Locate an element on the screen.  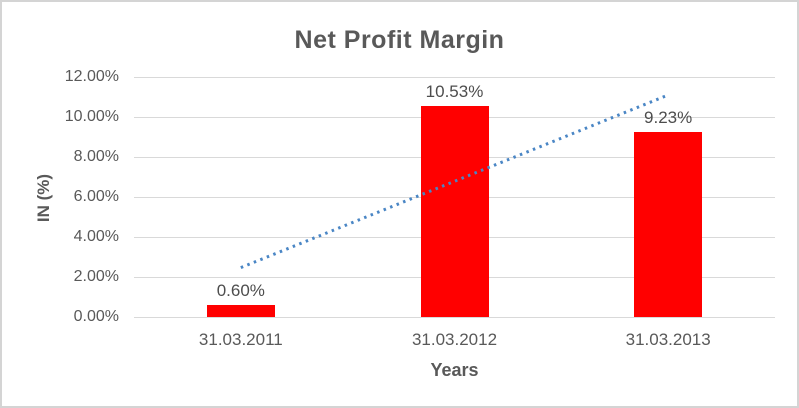
value-label-1: 10.53% is located at coordinates (454, 92).